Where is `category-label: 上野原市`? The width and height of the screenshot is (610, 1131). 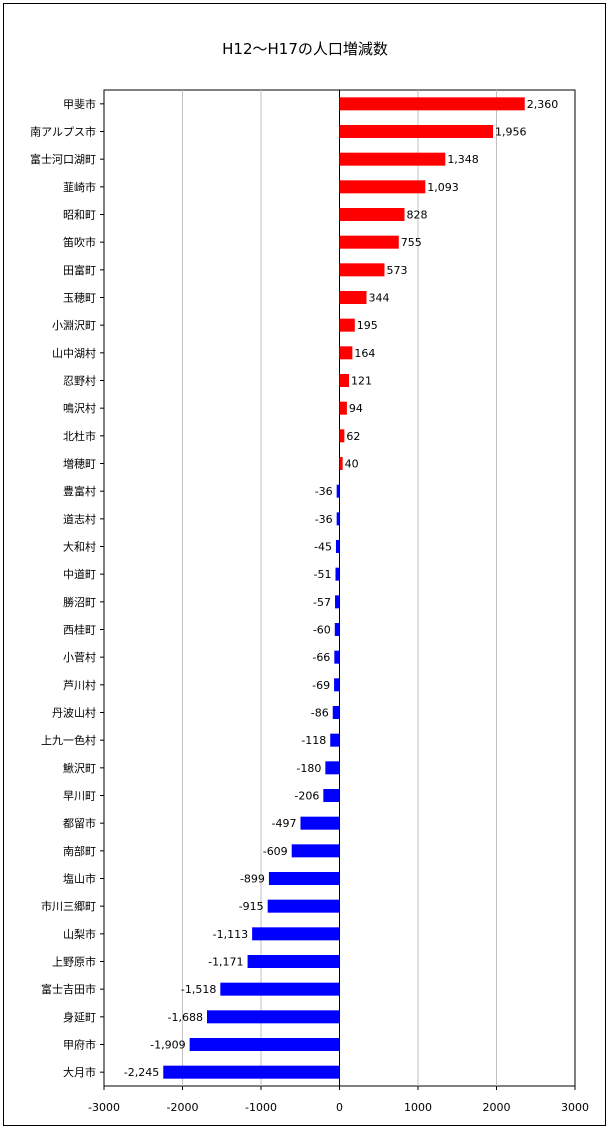
category-label: 上野原市 is located at coordinates (74, 962).